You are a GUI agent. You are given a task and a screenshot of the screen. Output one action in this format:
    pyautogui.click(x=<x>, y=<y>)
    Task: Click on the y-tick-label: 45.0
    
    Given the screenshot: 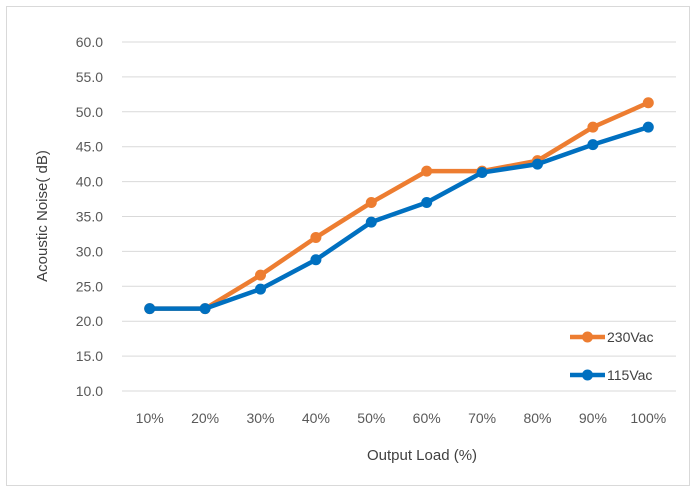 What is the action you would take?
    pyautogui.click(x=89, y=147)
    